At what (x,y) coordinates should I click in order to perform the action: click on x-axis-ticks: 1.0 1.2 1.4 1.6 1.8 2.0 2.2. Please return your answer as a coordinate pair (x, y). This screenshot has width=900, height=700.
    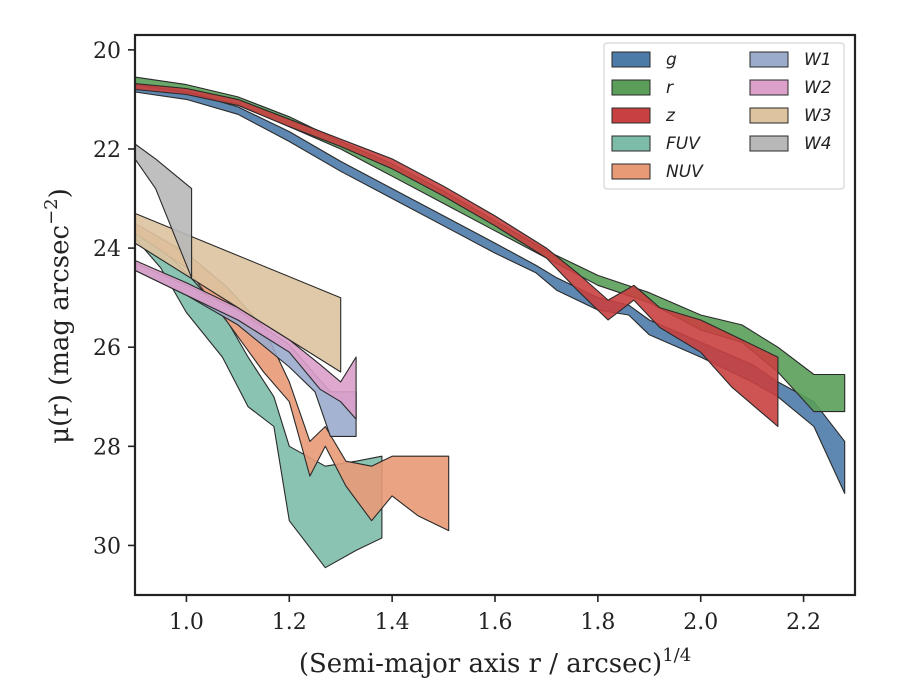
    Looking at the image, I should click on (495, 615).